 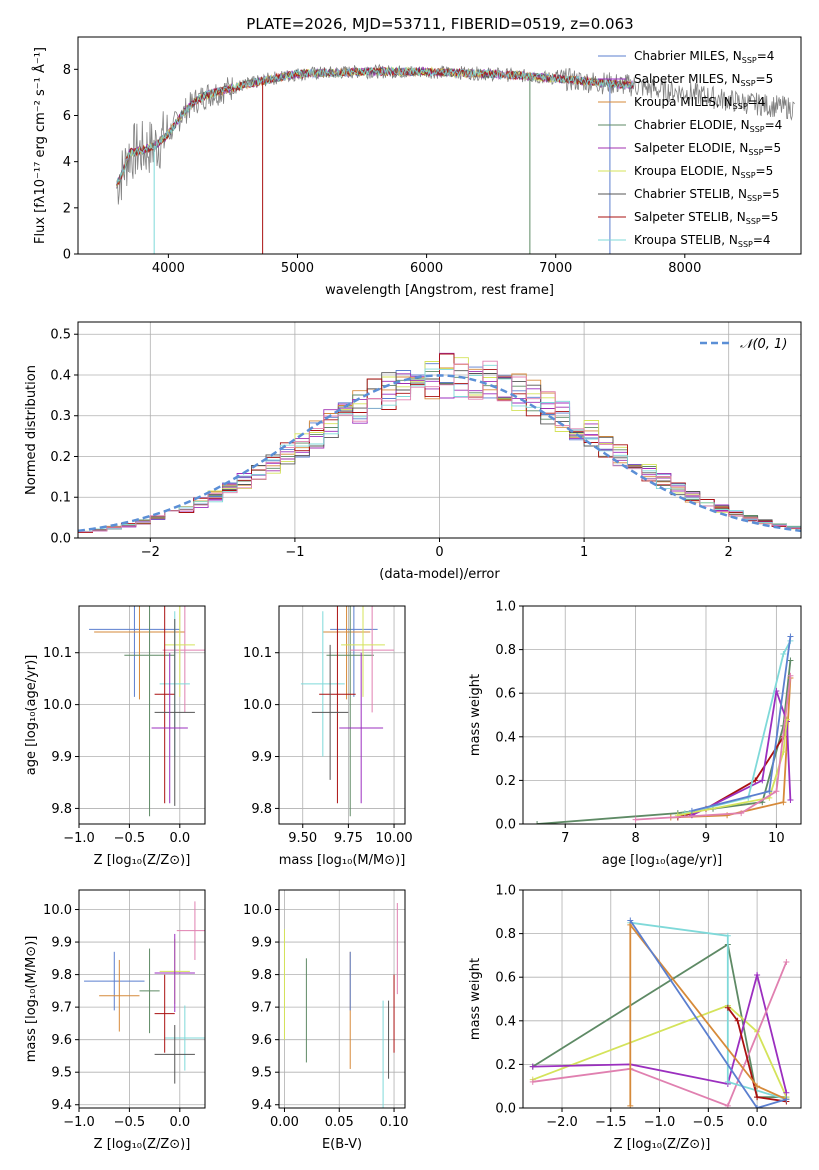 I want to click on x-tick-label: 7, so click(x=565, y=838).